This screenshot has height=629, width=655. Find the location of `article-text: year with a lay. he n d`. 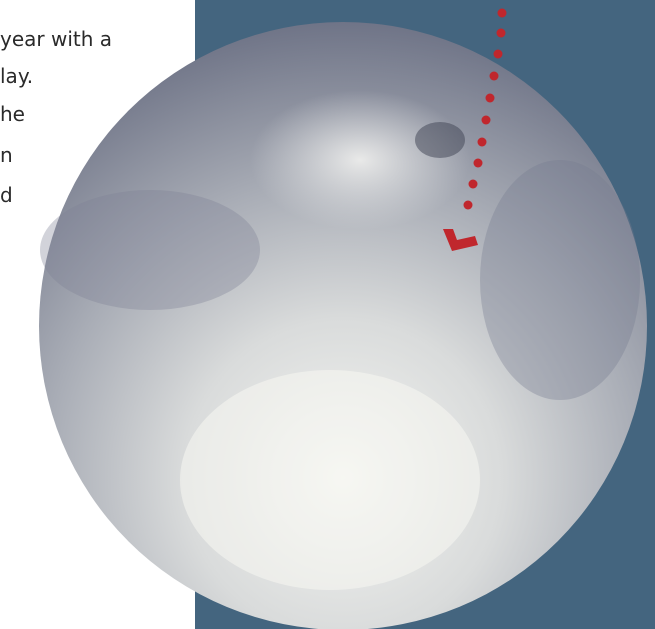

article-text: year with a lay. he n d is located at coordinates (56, 117).